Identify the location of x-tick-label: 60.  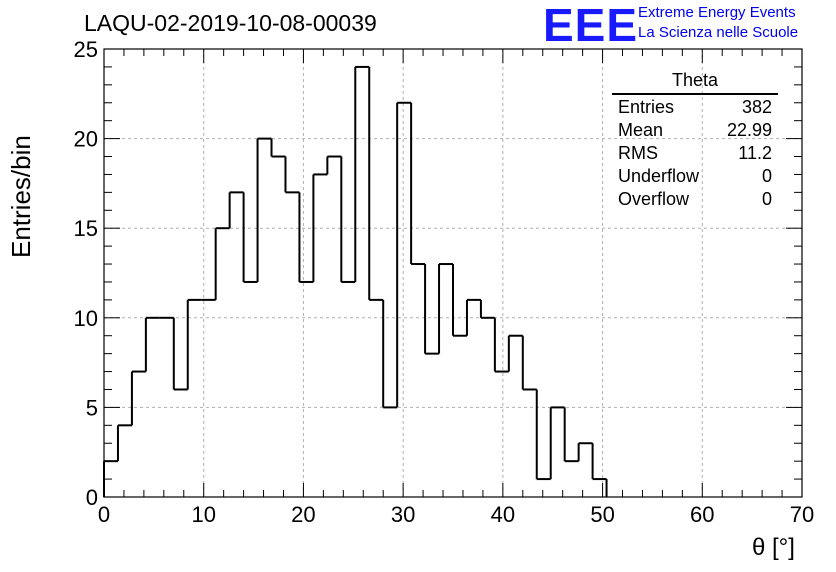
(702, 514).